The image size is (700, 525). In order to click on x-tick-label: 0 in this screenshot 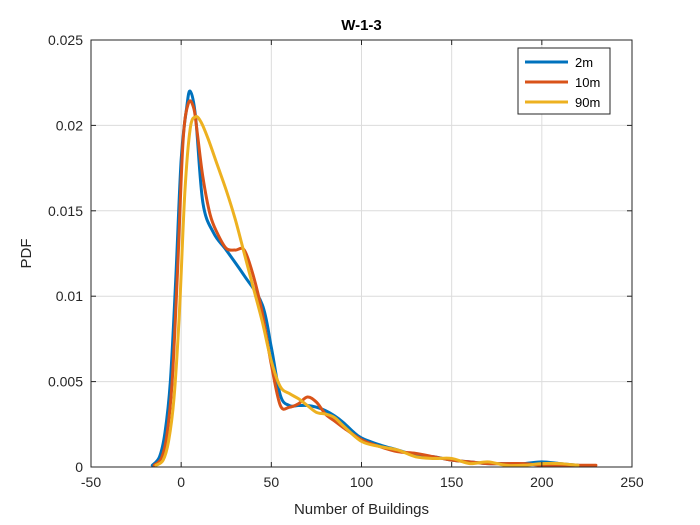, I will do `click(181, 482)`.